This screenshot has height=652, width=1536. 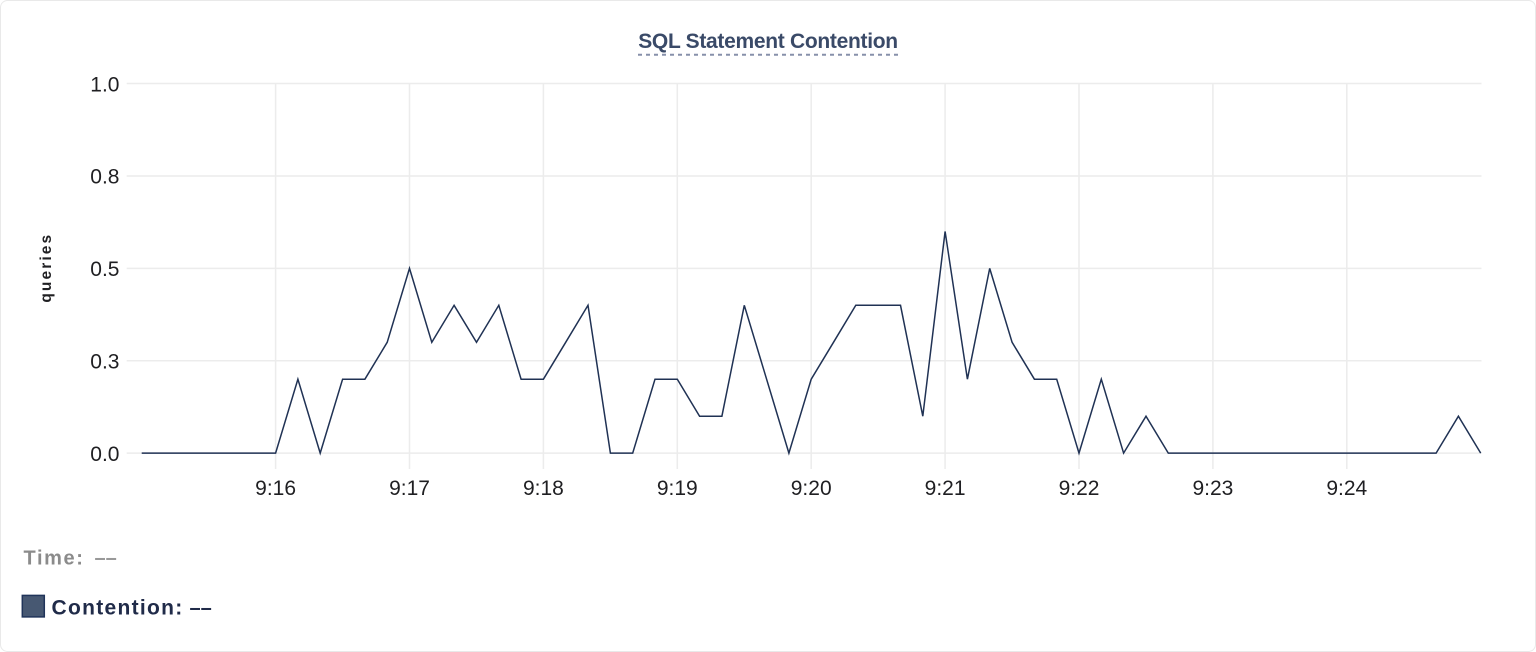 I want to click on svg-text: 0.8, so click(x=104, y=177).